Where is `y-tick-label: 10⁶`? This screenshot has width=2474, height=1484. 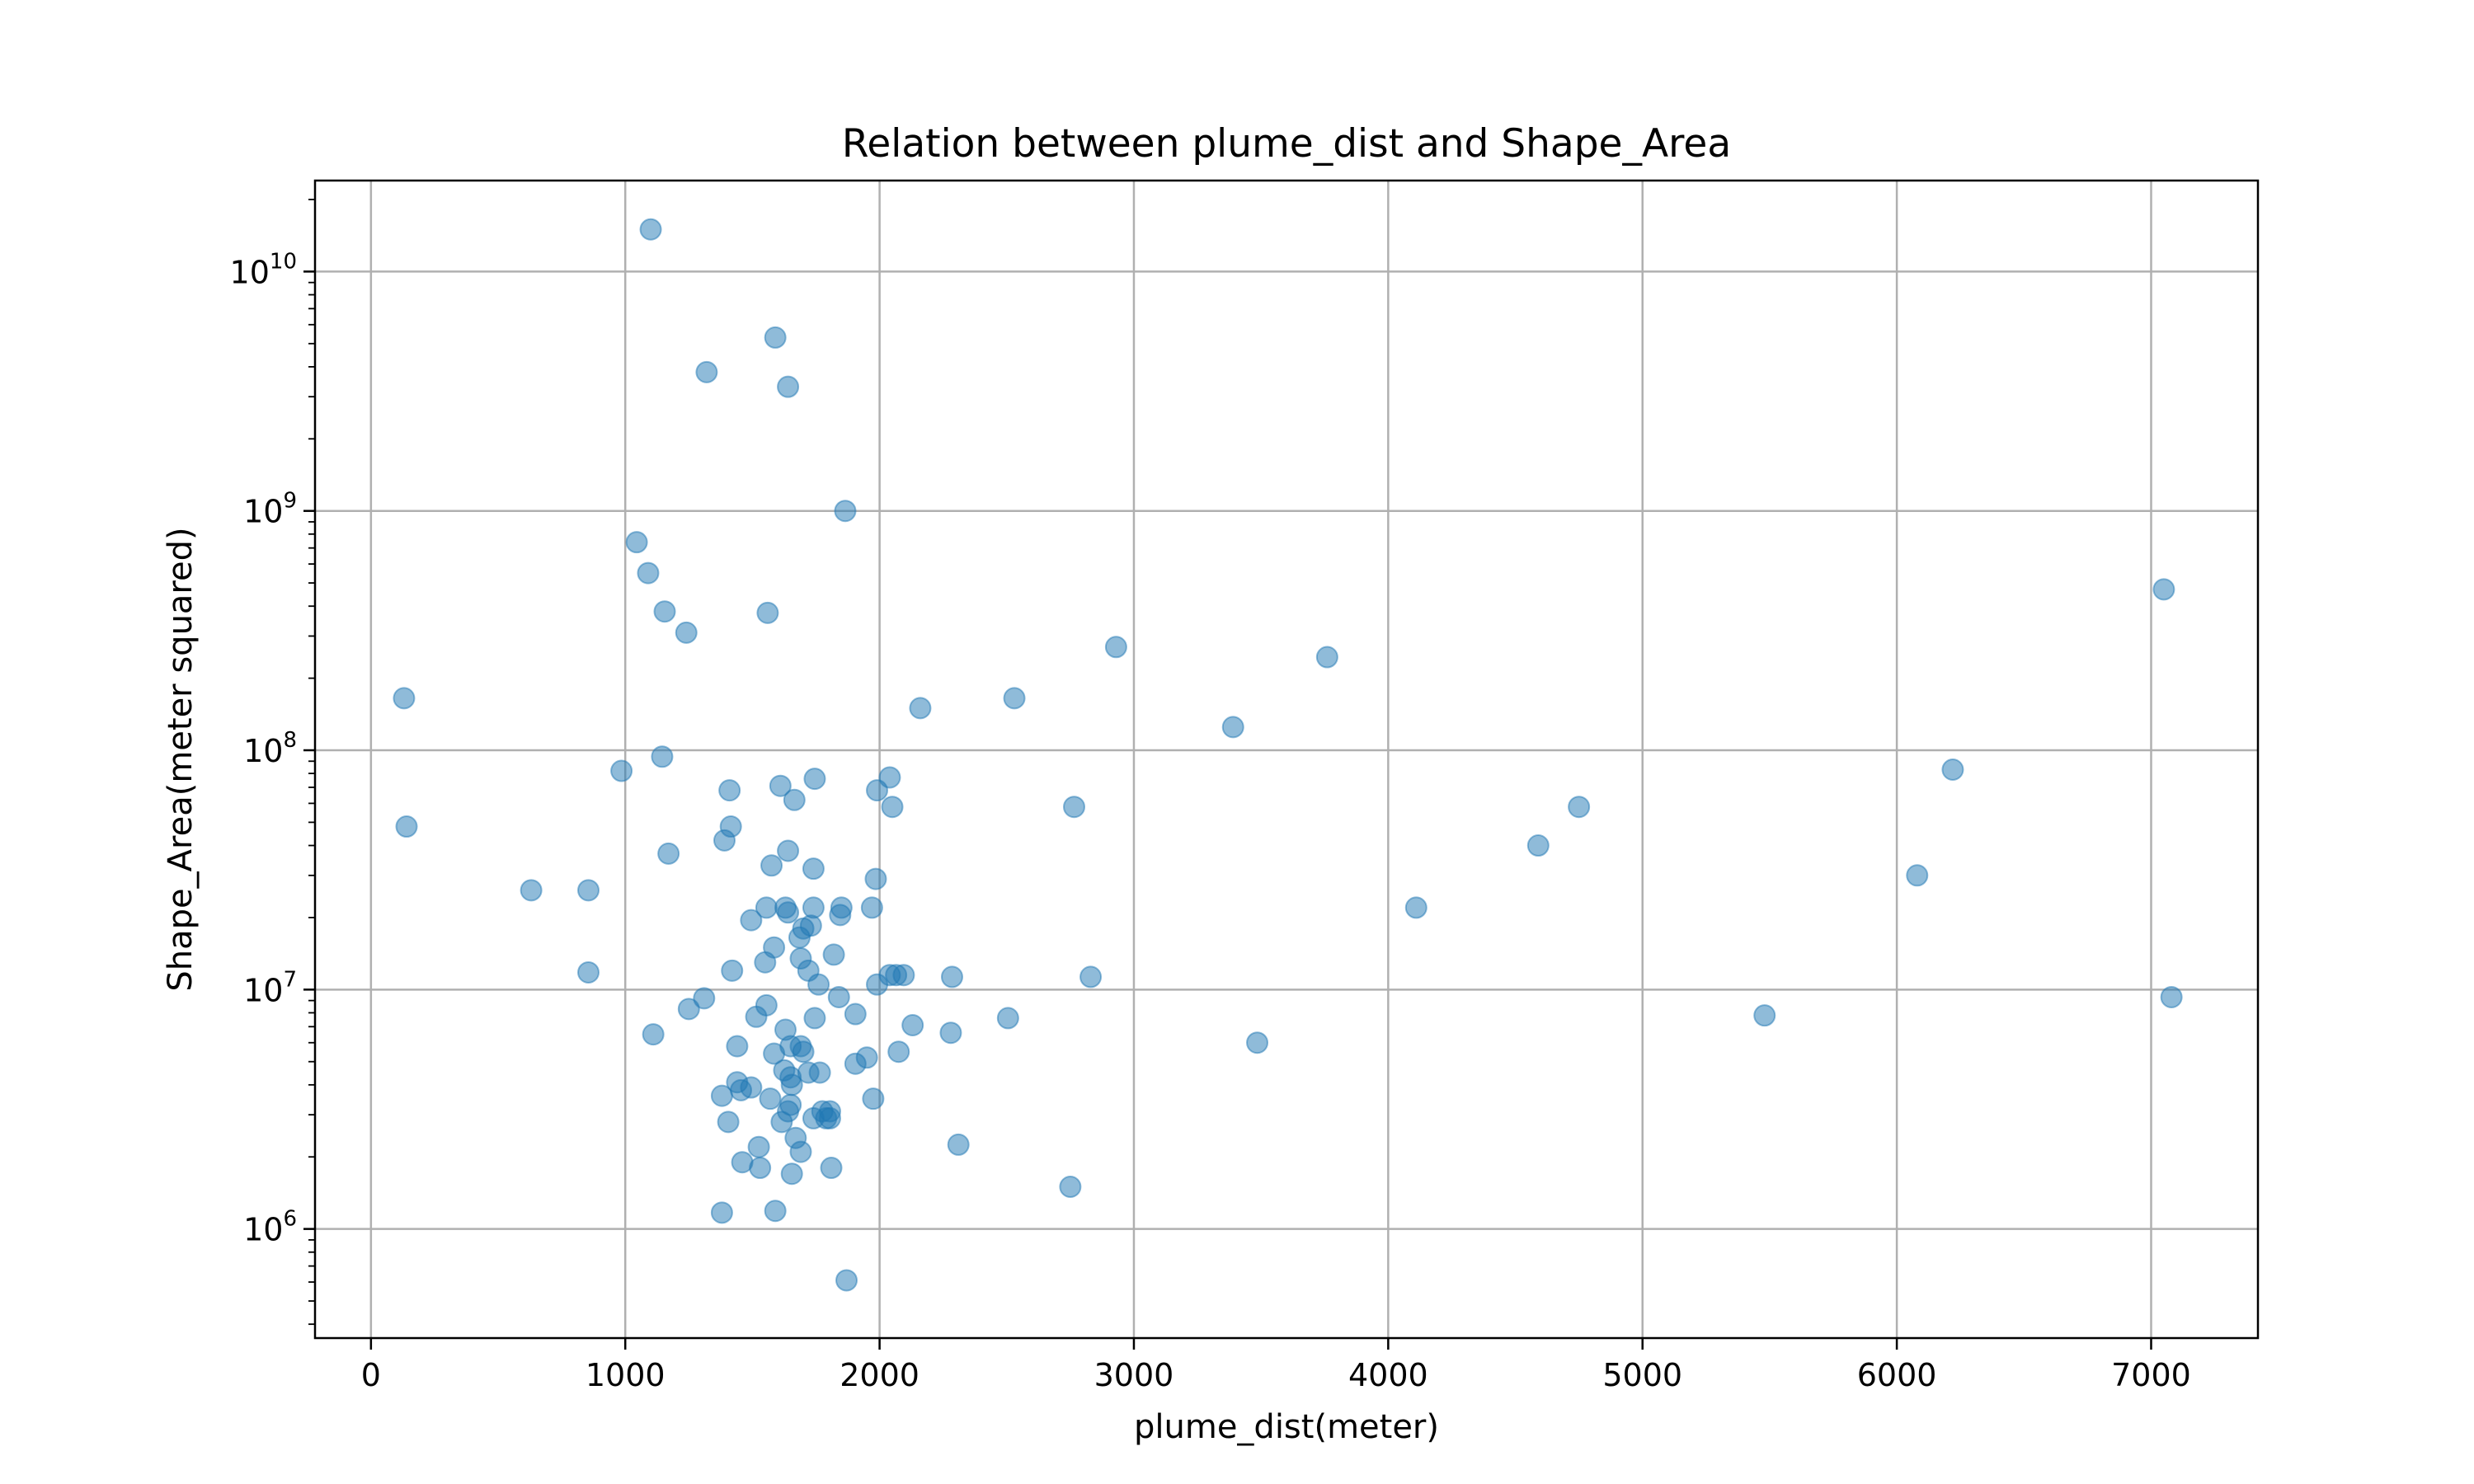
y-tick-label: 10⁶ is located at coordinates (270, 1227).